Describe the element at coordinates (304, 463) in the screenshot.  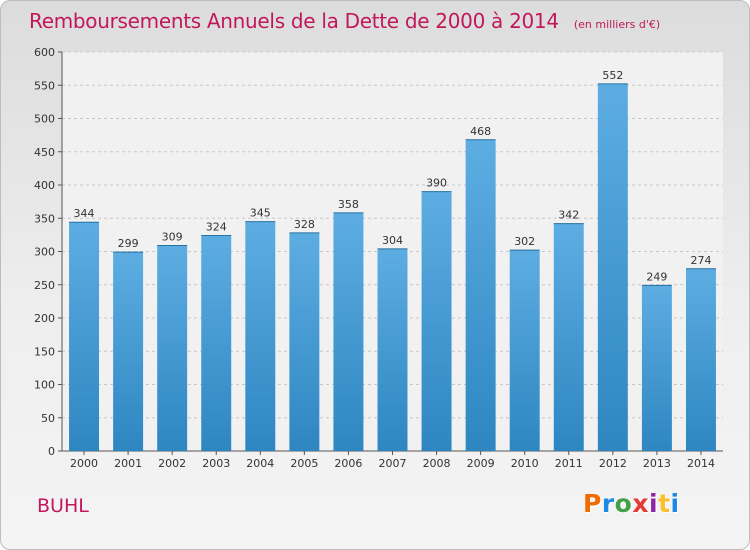
I see `x-tick-label: 2005` at that location.